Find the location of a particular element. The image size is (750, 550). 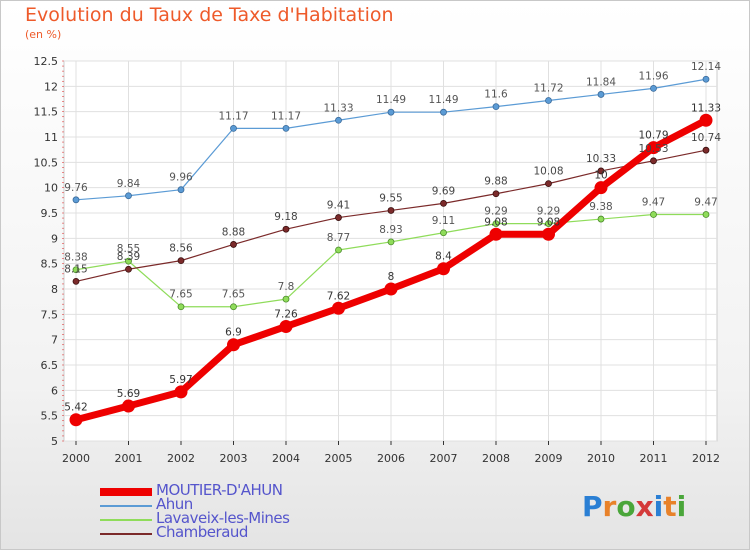

logo-letter: x is located at coordinates (644, 506).